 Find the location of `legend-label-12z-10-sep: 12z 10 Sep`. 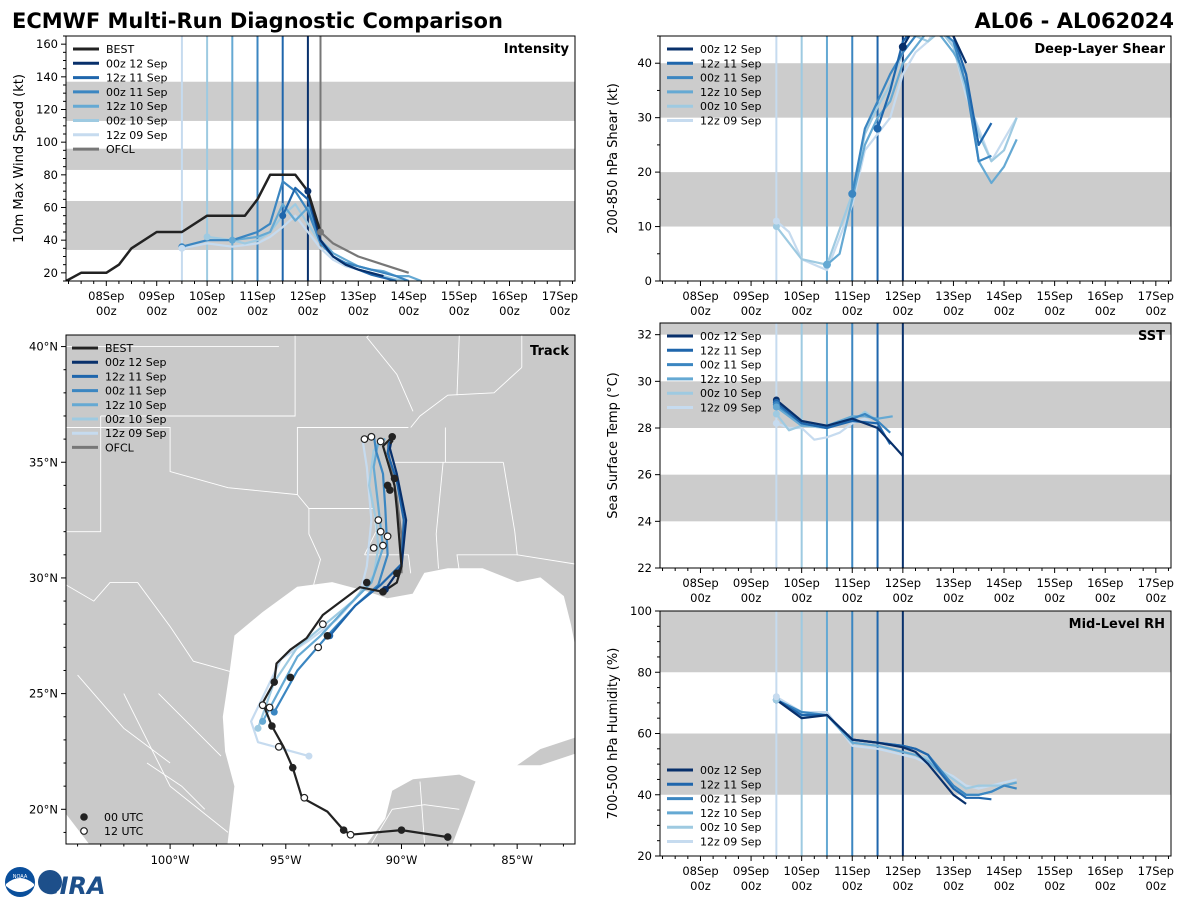

legend-label-12z-10-sep: 12z 10 Sep is located at coordinates (731, 92).